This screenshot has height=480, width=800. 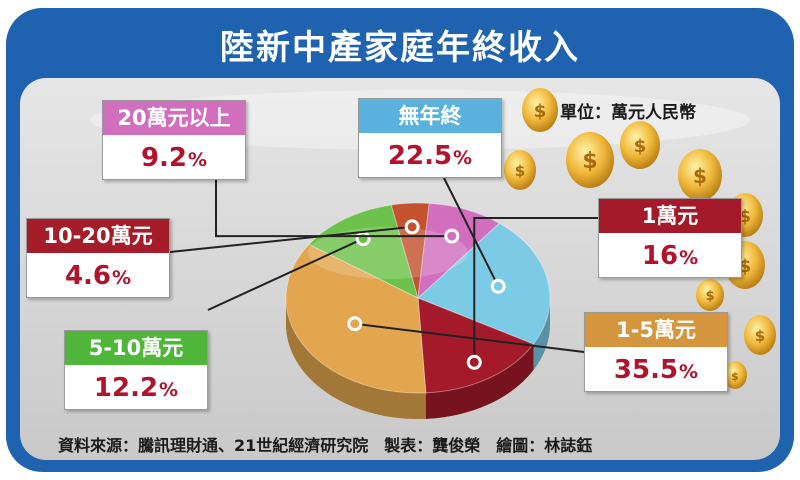 I want to click on callout-value: 4.6%, so click(x=98, y=276).